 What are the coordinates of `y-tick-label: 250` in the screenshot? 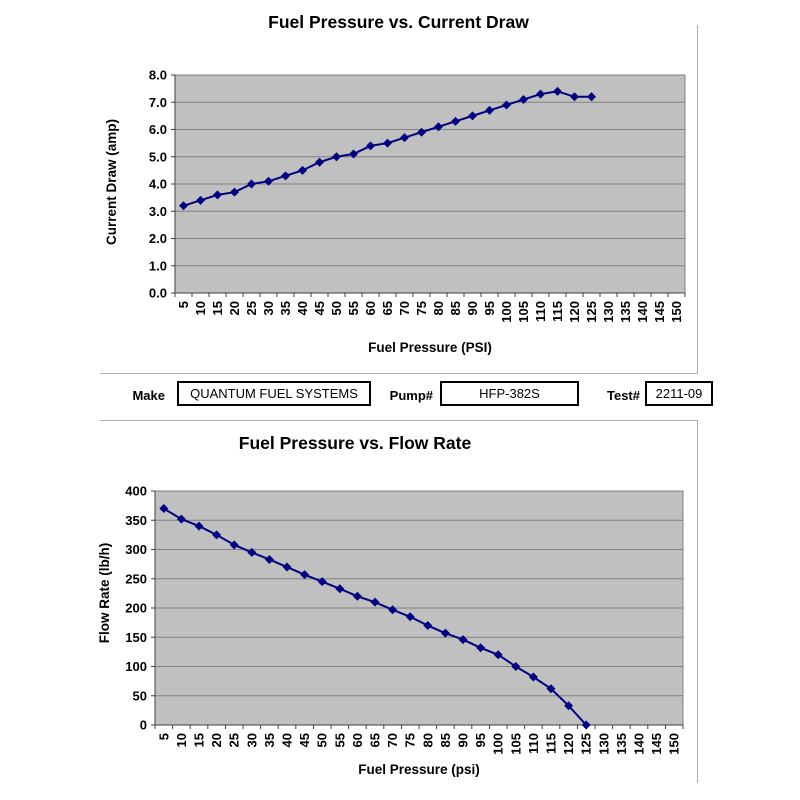 It's located at (136, 578).